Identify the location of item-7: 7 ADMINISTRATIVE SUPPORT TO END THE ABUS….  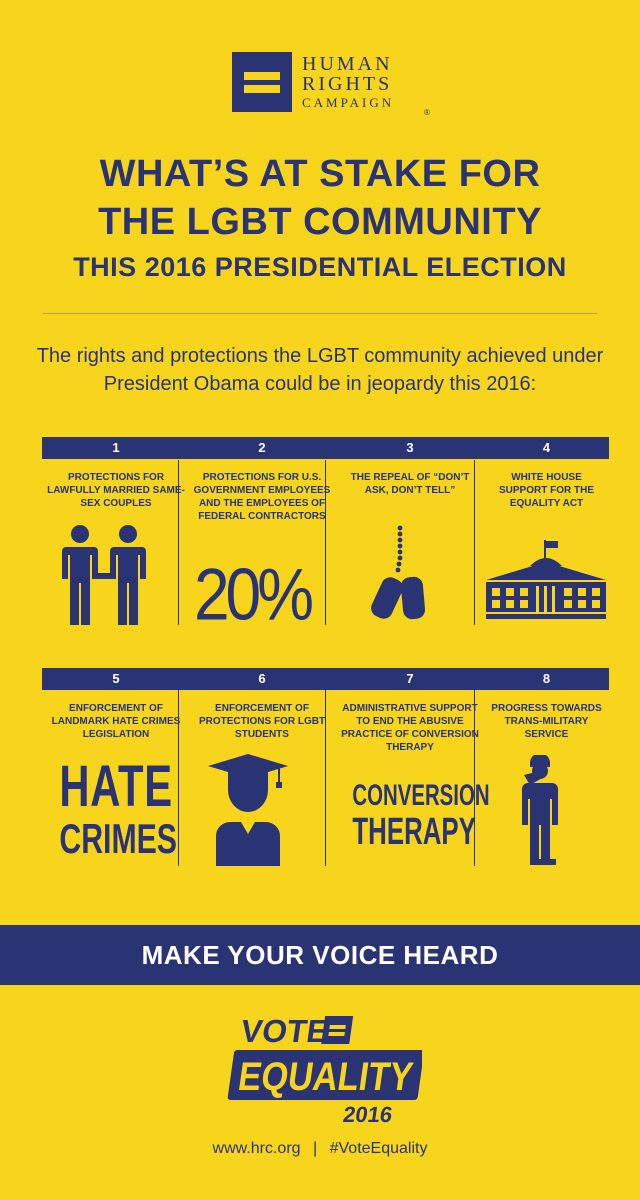
(410, 711).